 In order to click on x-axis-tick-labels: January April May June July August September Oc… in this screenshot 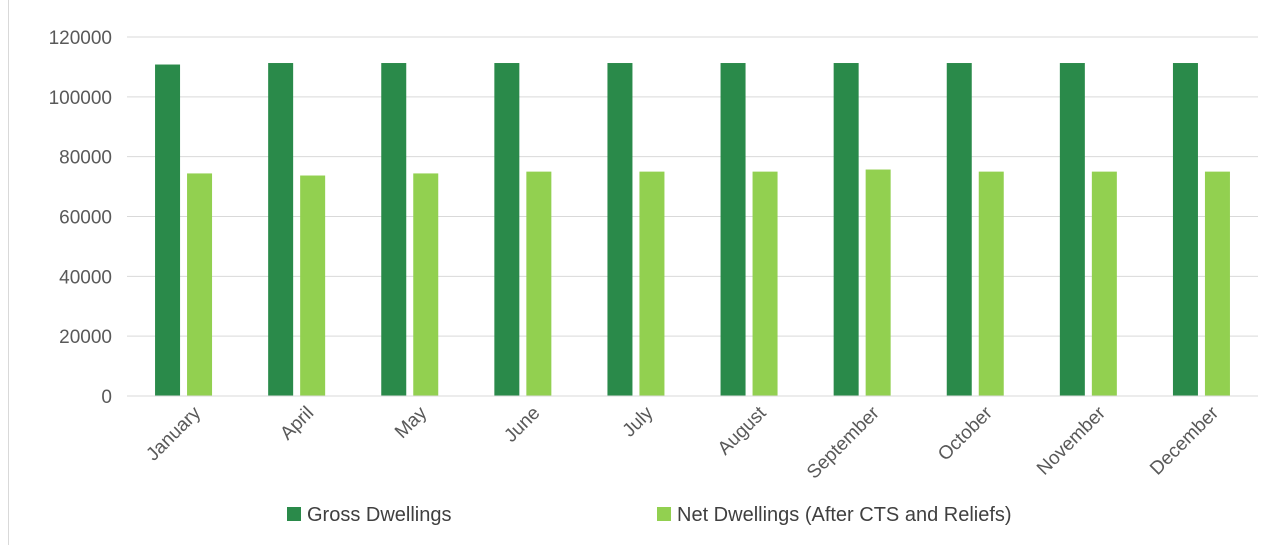, I will do `click(682, 442)`.